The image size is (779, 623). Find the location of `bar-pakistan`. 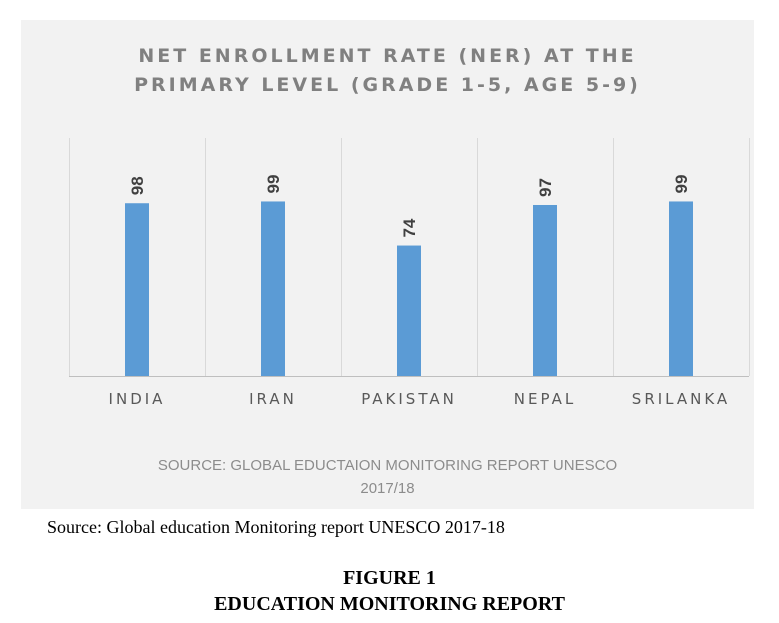

bar-pakistan is located at coordinates (409, 310).